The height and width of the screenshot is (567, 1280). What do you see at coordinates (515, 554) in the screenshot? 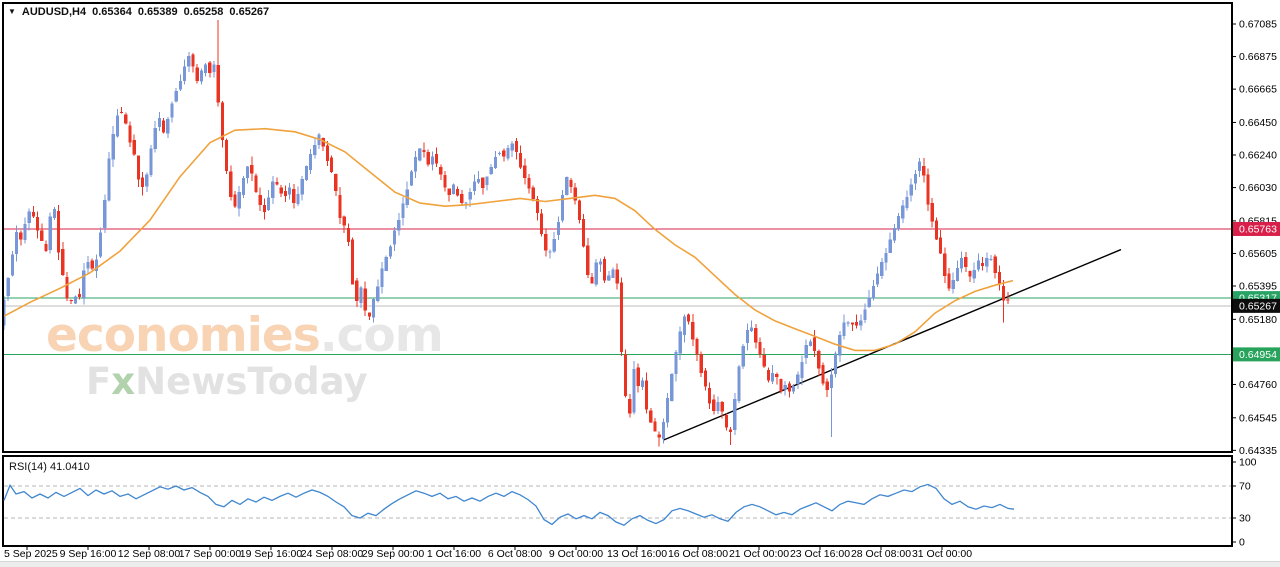
I see `x-axis-date-label: 6 Oct 08:00` at bounding box center [515, 554].